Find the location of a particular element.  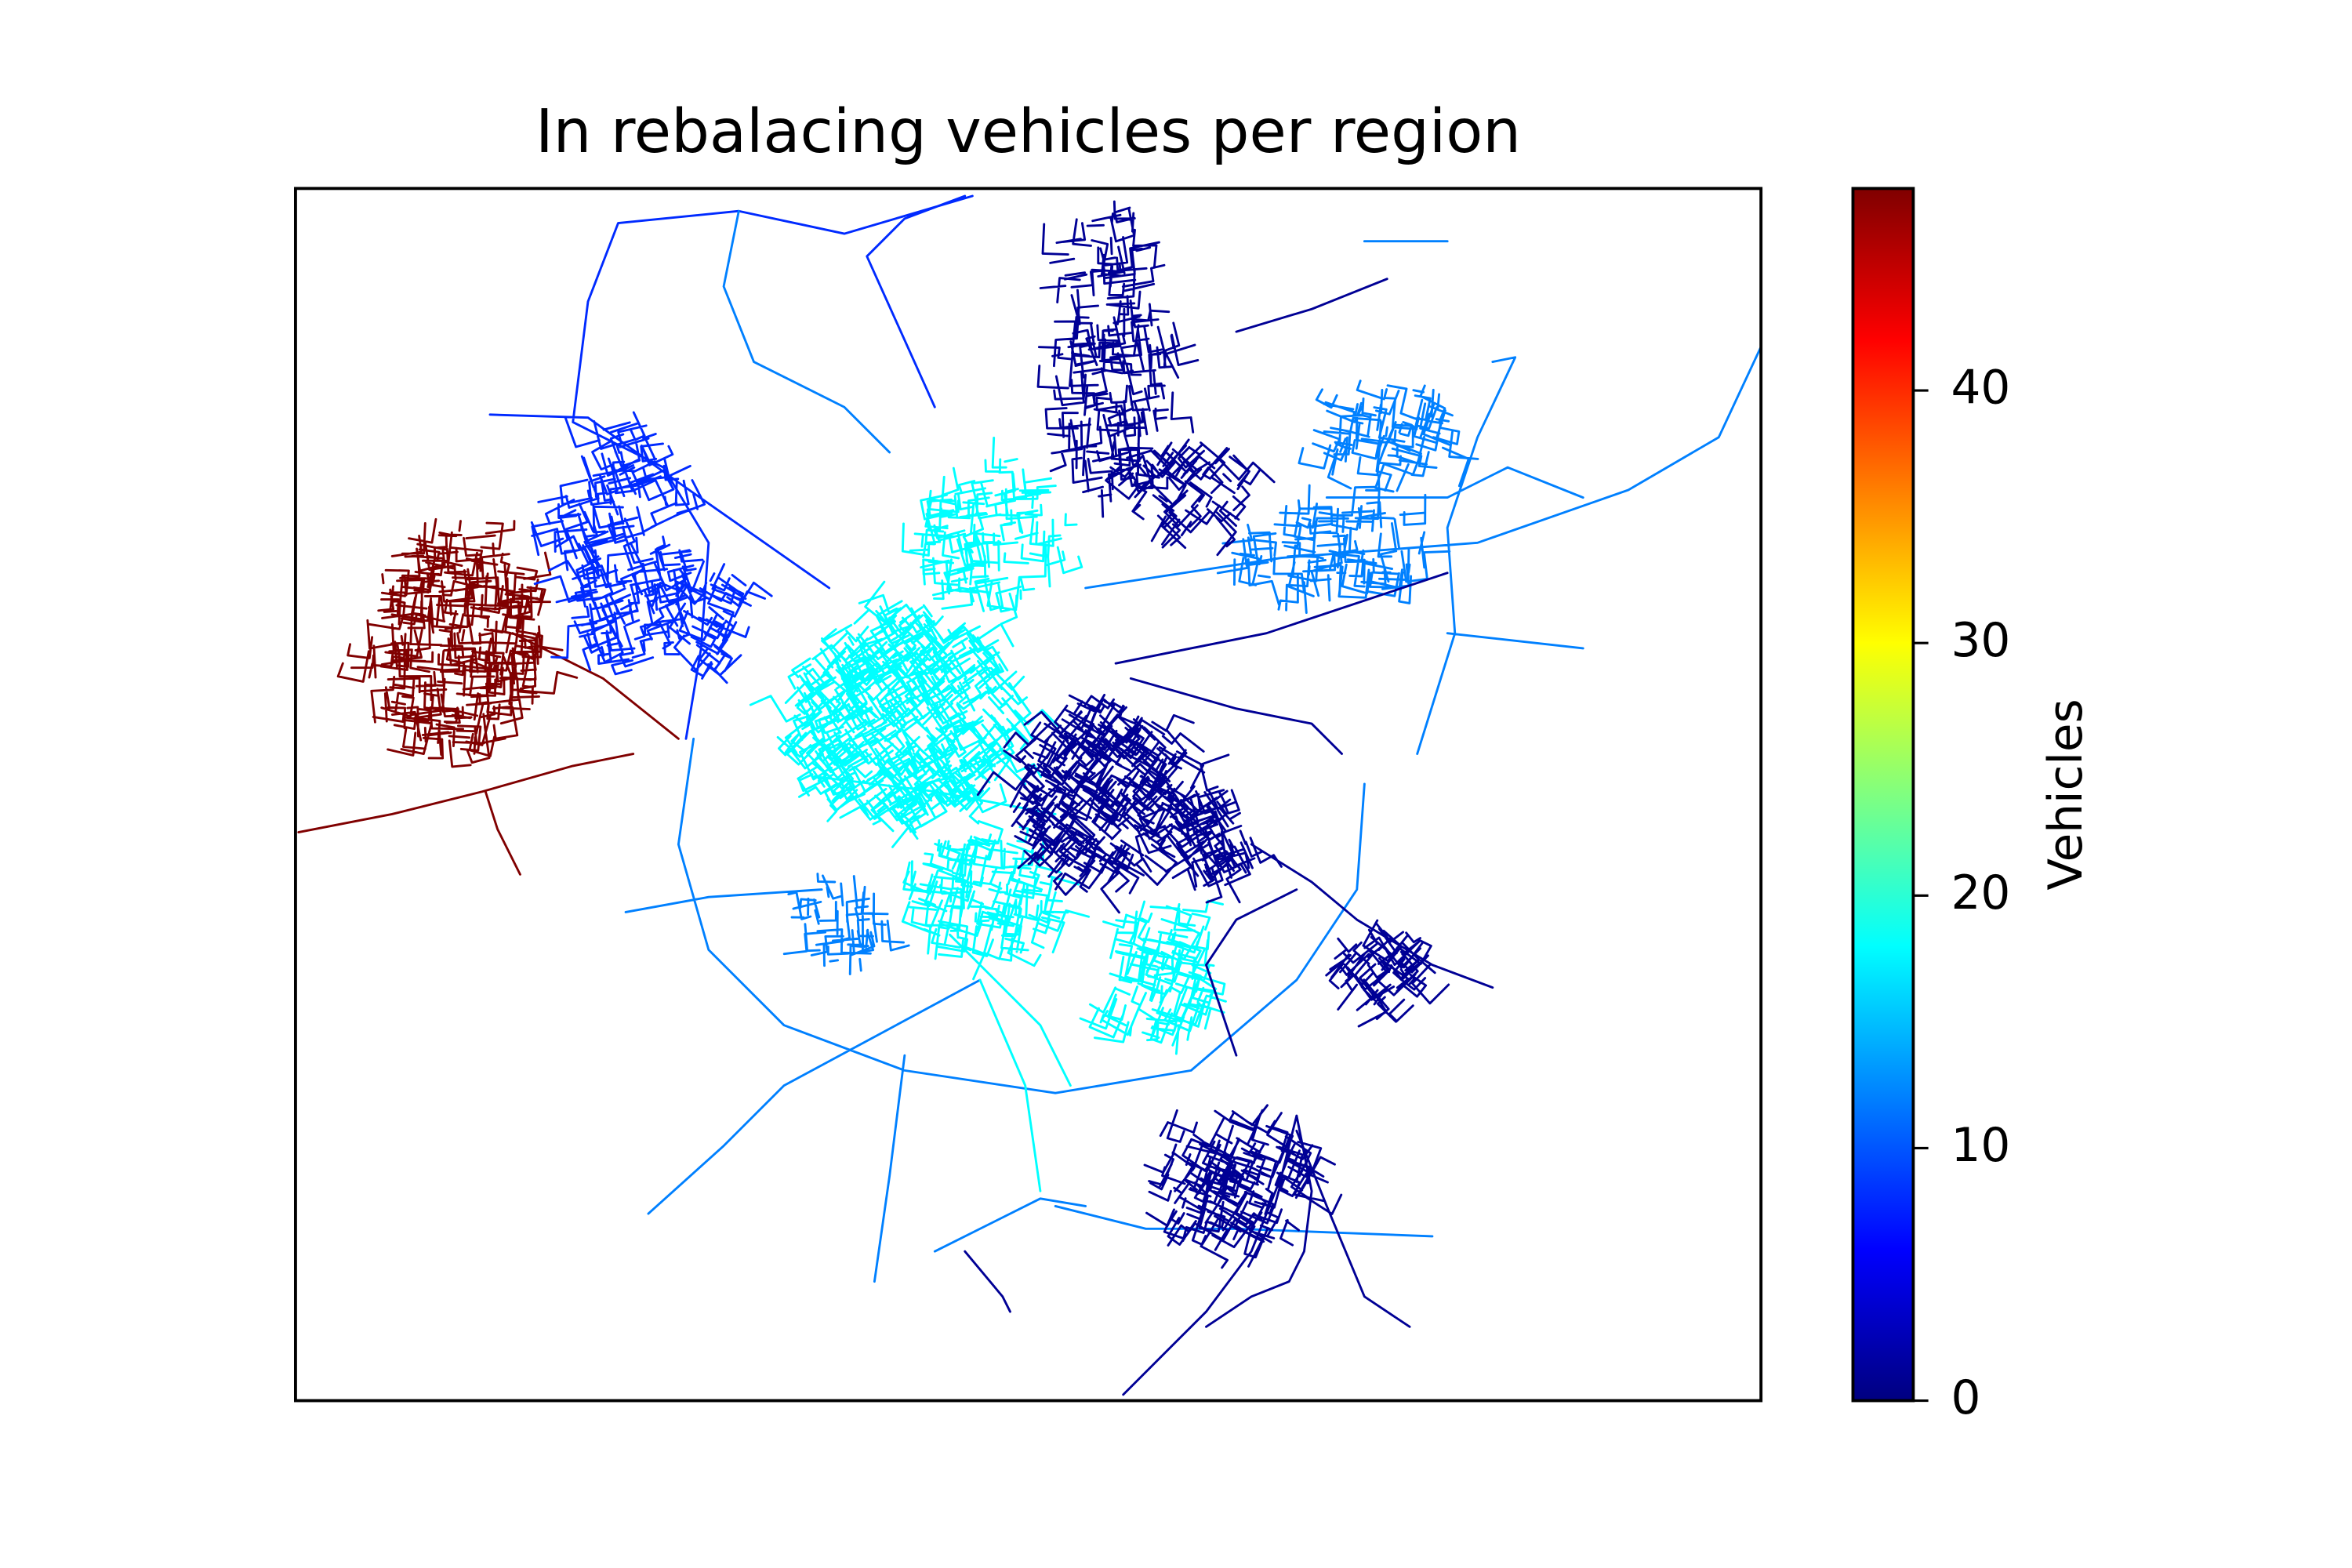

colorbar-tick-label: 30 is located at coordinates (1980, 641).